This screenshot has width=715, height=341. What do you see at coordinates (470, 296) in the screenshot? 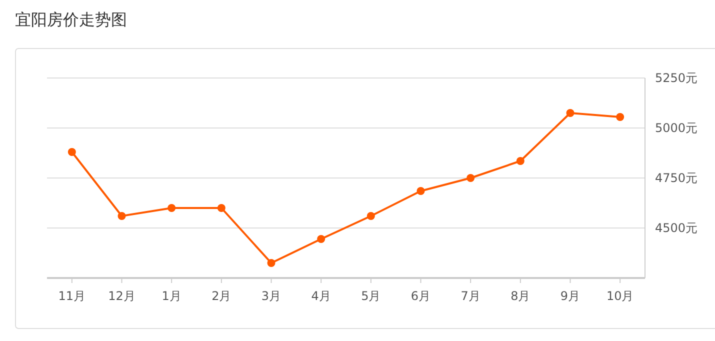
I see `x-tick-label: 7月` at bounding box center [470, 296].